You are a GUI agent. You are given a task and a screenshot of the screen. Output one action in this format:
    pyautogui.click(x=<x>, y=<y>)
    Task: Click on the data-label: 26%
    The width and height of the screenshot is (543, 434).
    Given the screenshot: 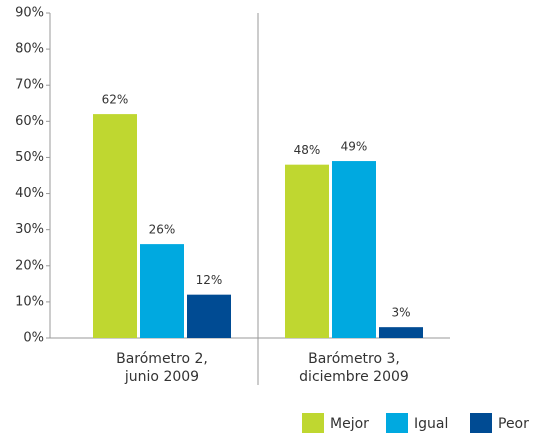 What is the action you would take?
    pyautogui.click(x=162, y=230)
    